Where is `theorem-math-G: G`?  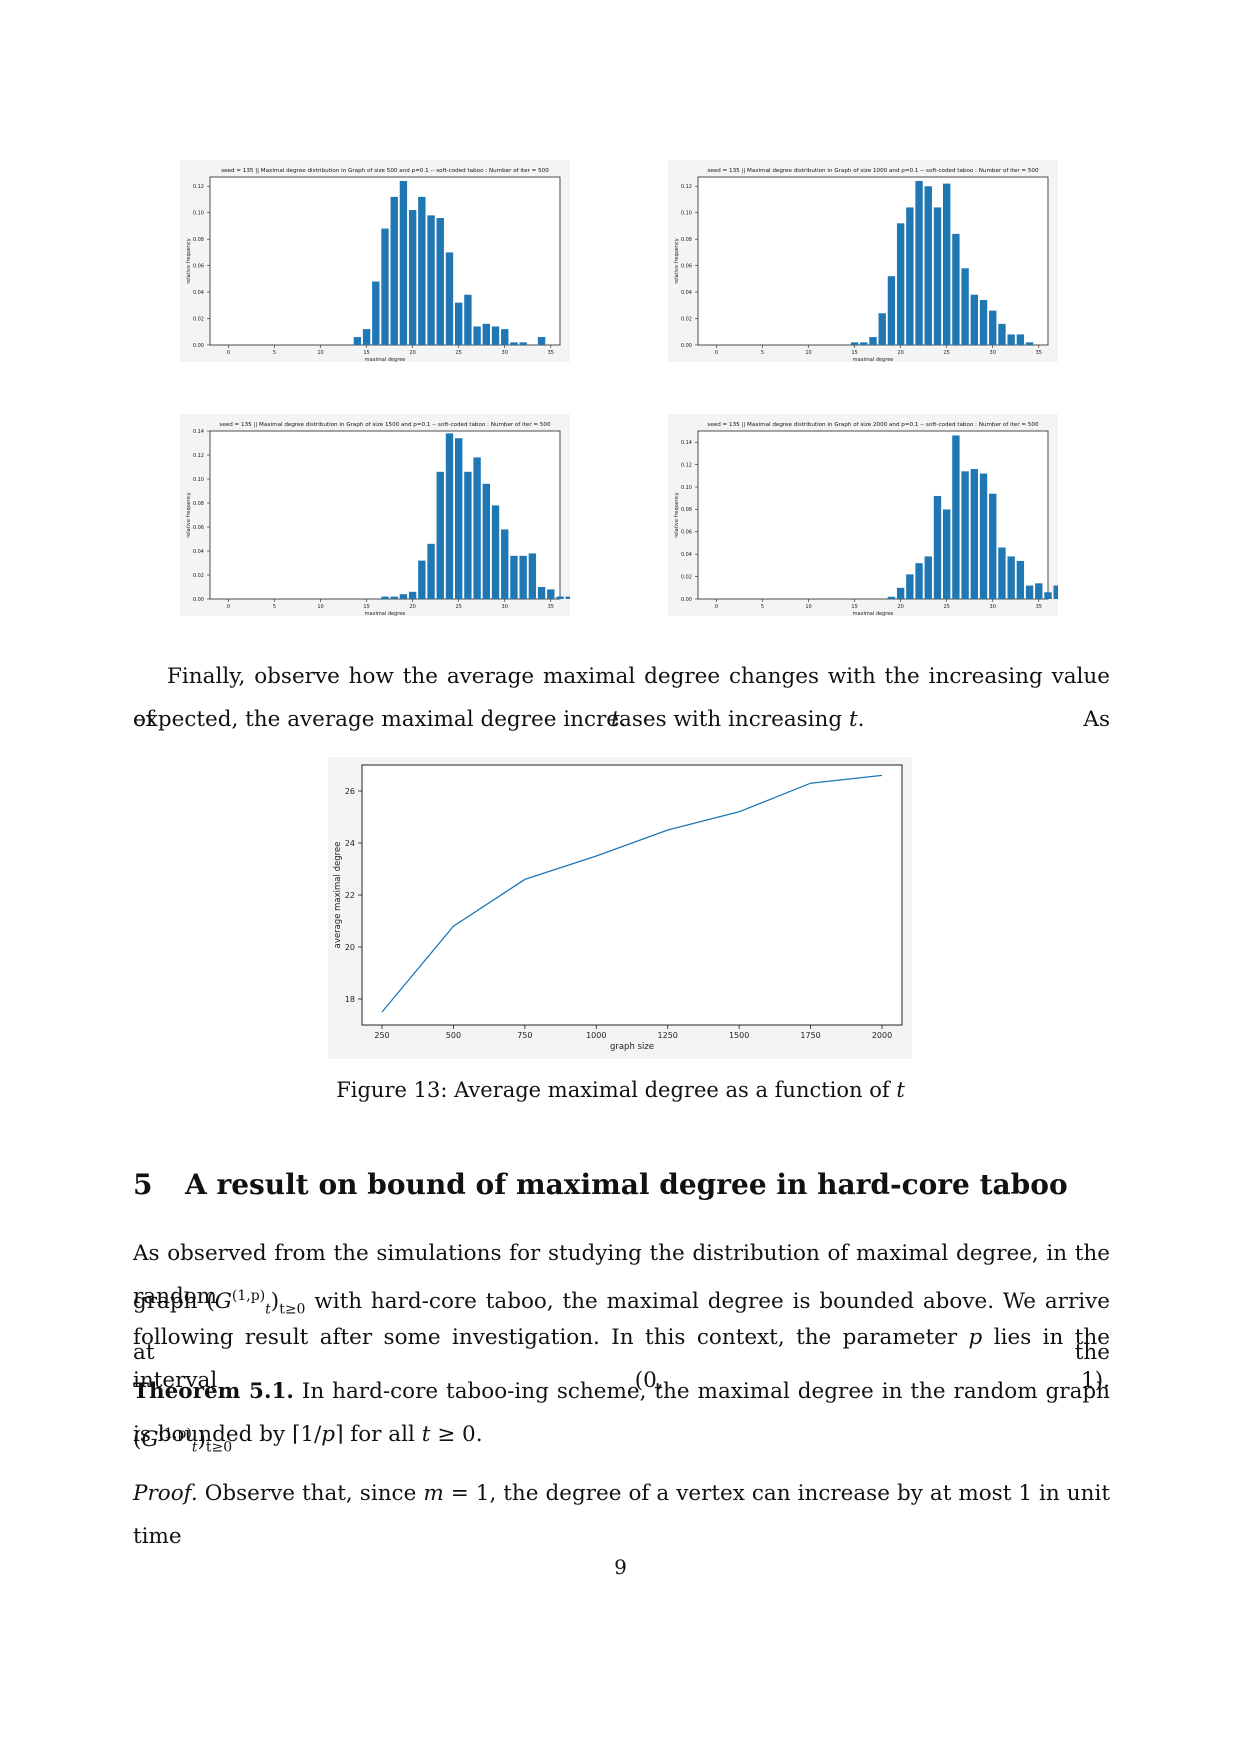
theorem-math-G: G is located at coordinates (150, 1440).